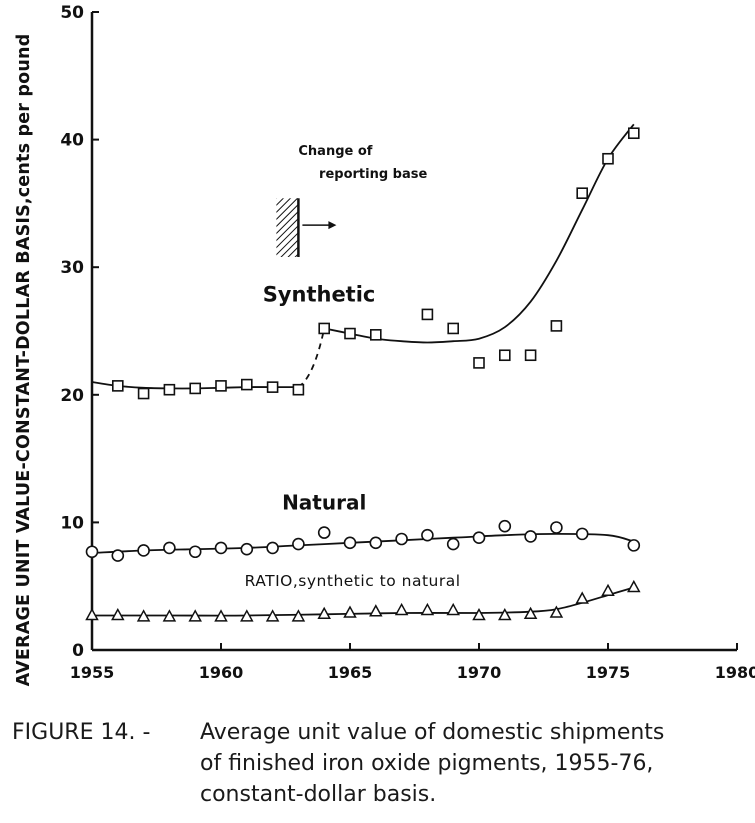  What do you see at coordinates (78, 651) in the screenshot?
I see `y-tick-label: 0` at bounding box center [78, 651].